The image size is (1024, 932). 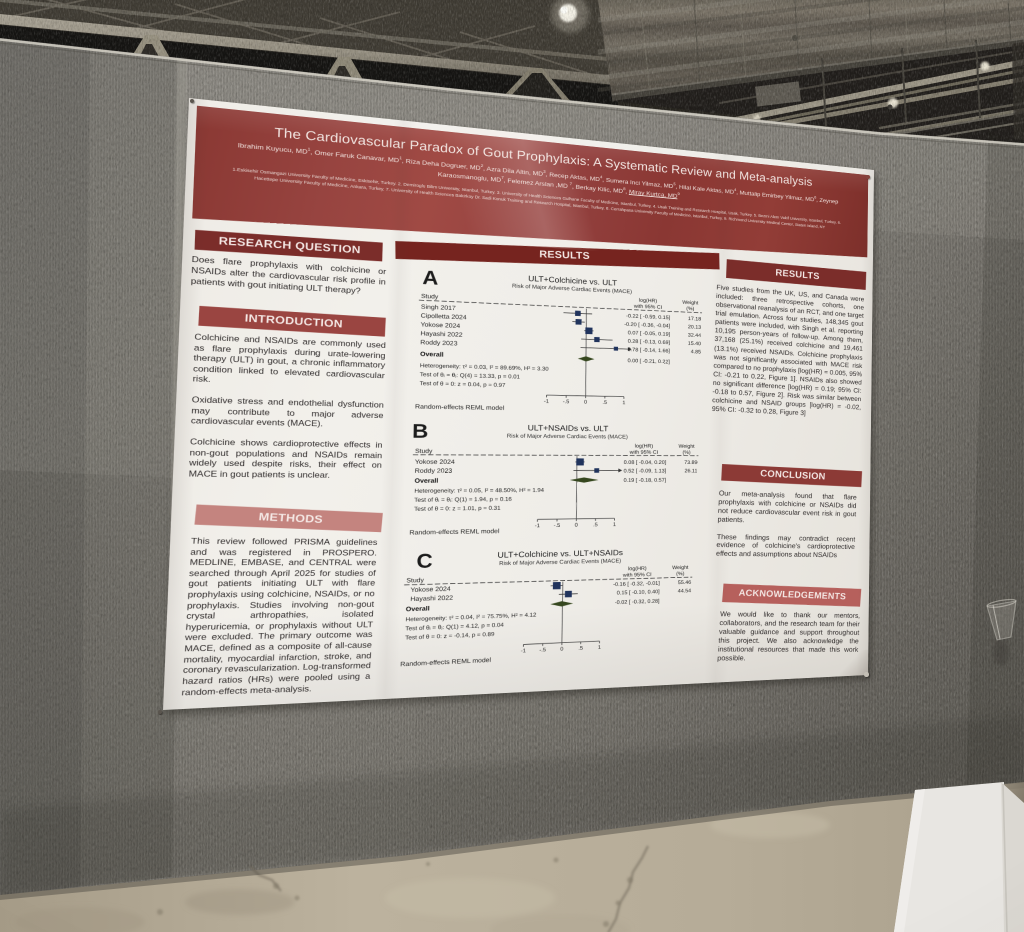 I want to click on svg-text: 0.15 [ -0.10, 0.40], so click(x=638, y=592).